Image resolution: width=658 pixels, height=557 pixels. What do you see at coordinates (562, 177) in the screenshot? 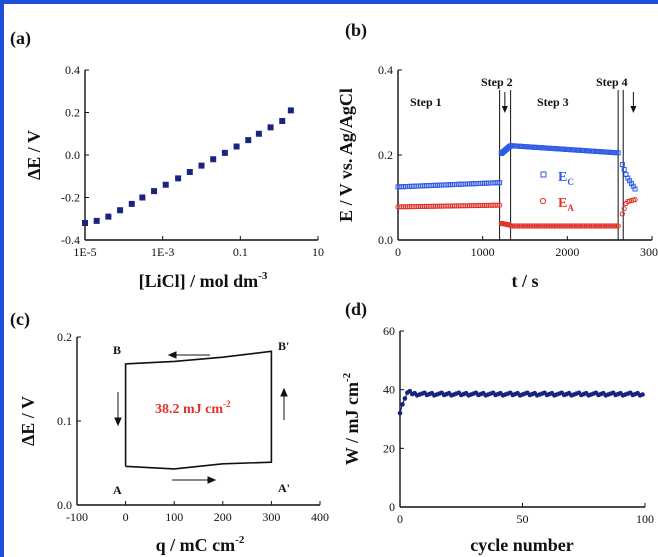
I see `panel-b-legend-ec-name: E` at bounding box center [562, 177].